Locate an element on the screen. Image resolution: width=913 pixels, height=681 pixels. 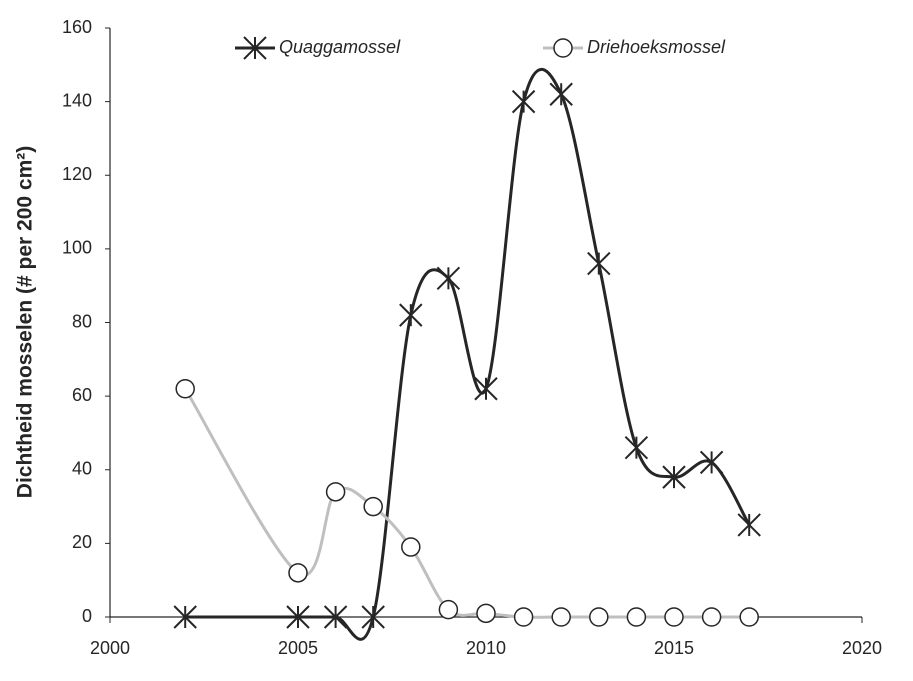
y-tick-label: 20 is located at coordinates (82, 542).